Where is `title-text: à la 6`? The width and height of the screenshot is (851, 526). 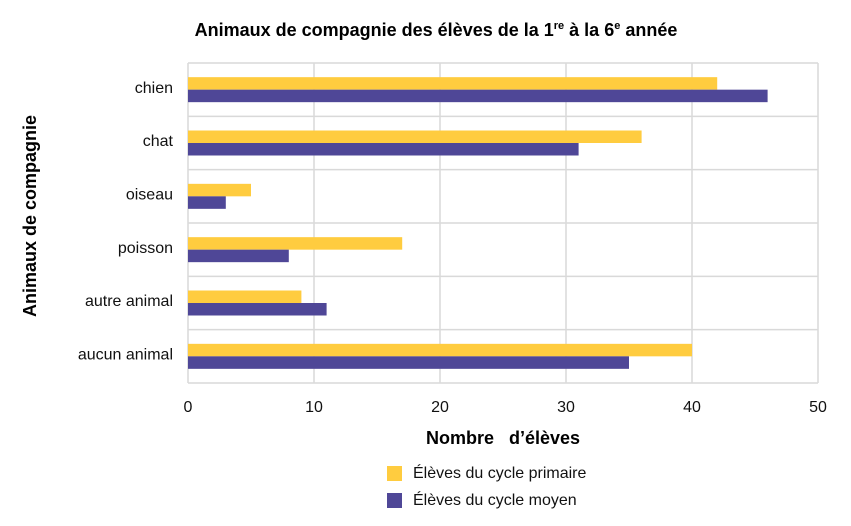
title-text: à la 6 is located at coordinates (589, 30).